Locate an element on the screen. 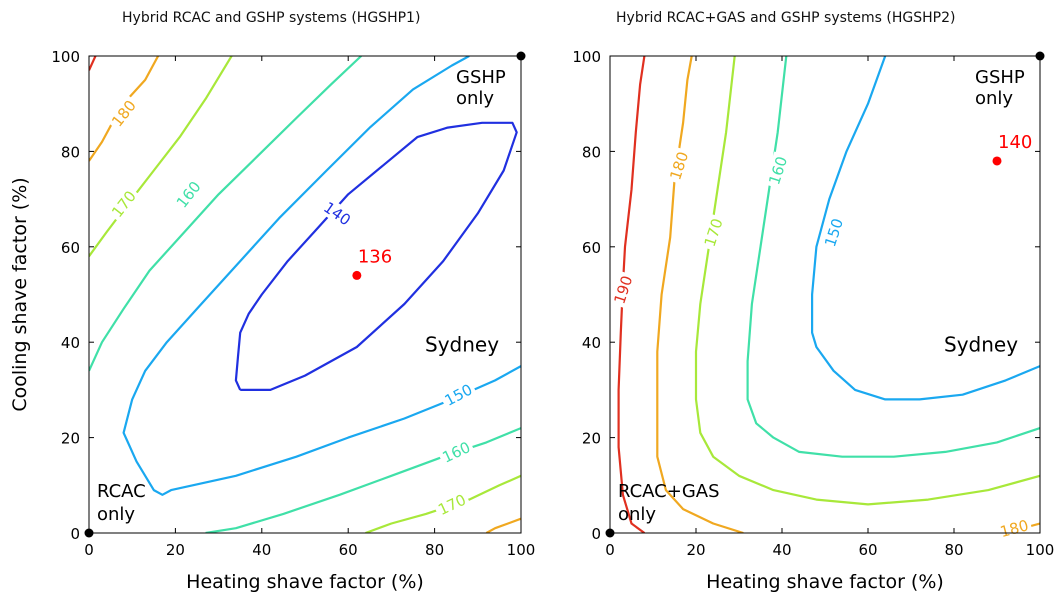 The height and width of the screenshot is (595, 1062). chart1-ytick-label: 40 is located at coordinates (70, 343).